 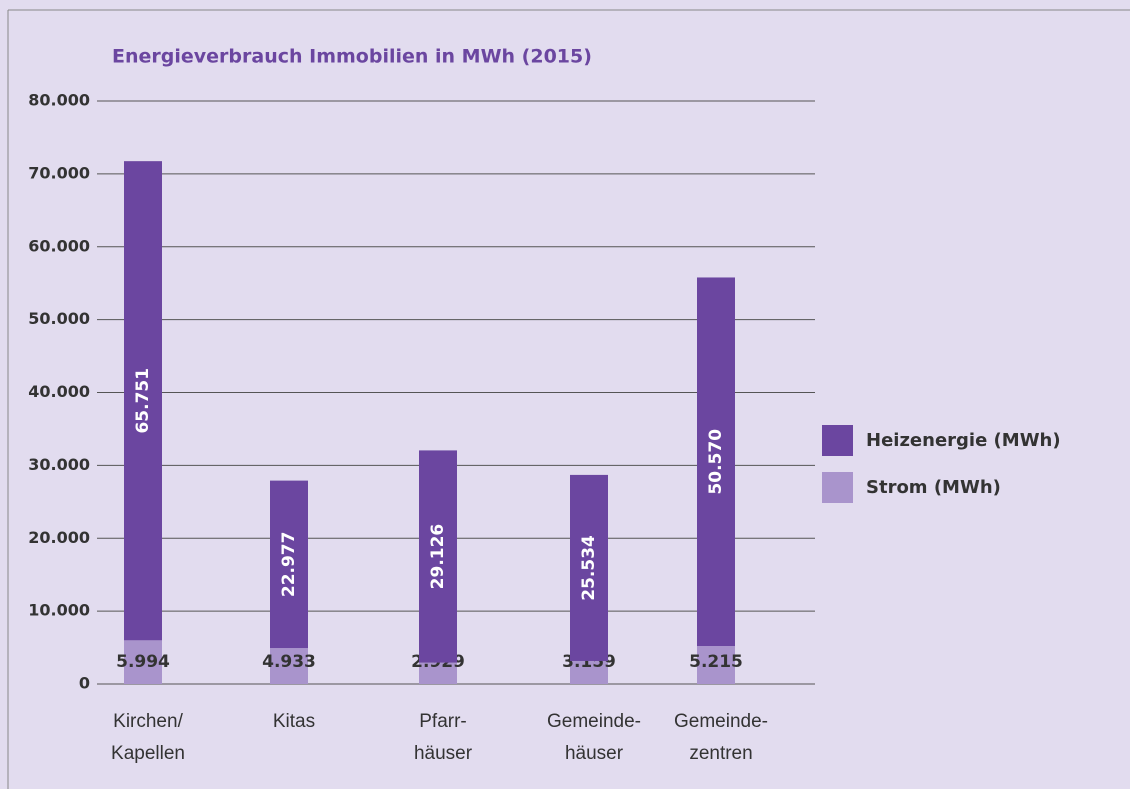 What do you see at coordinates (59, 610) in the screenshot?
I see `y-tick-label: 10.000` at bounding box center [59, 610].